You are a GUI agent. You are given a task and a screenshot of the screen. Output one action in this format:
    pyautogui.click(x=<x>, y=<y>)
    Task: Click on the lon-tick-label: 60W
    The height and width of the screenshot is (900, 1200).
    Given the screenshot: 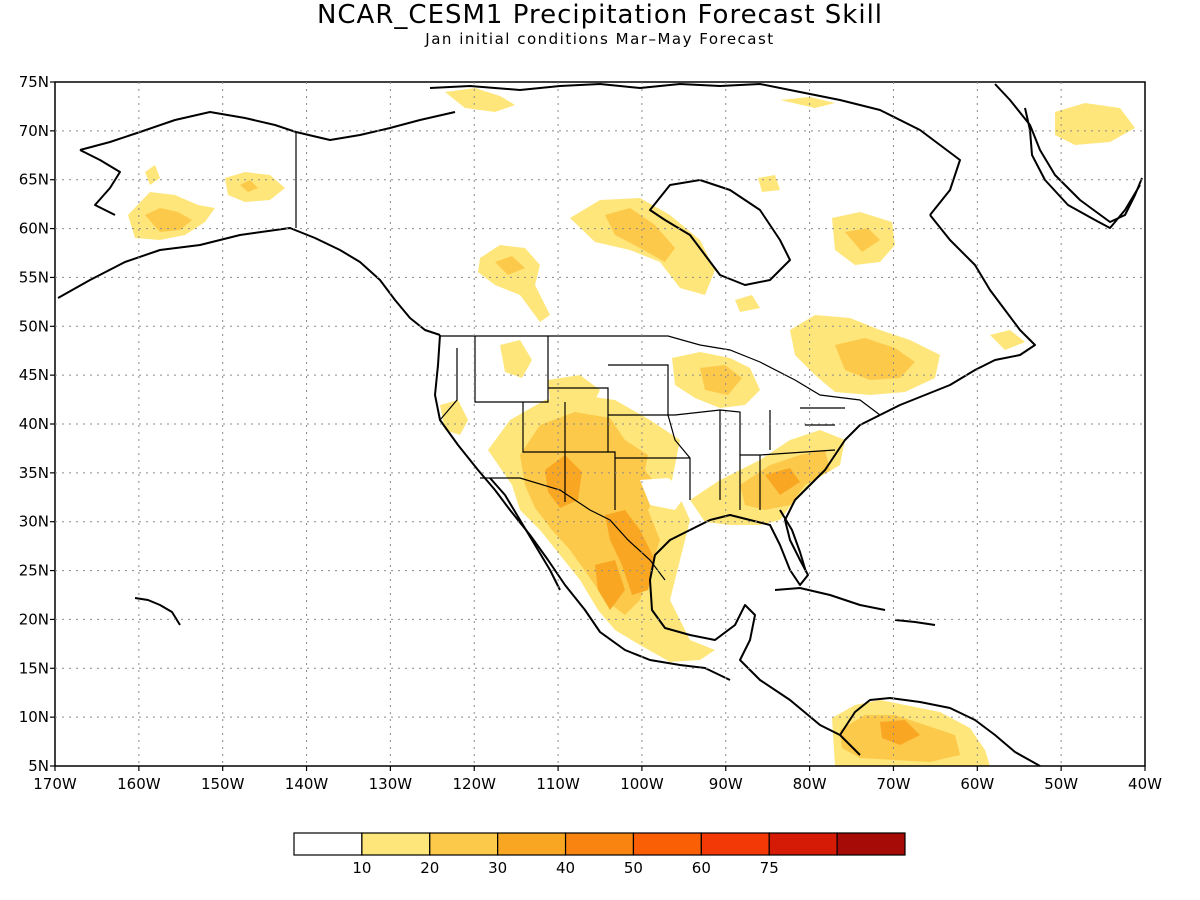 What is the action you would take?
    pyautogui.click(x=977, y=784)
    